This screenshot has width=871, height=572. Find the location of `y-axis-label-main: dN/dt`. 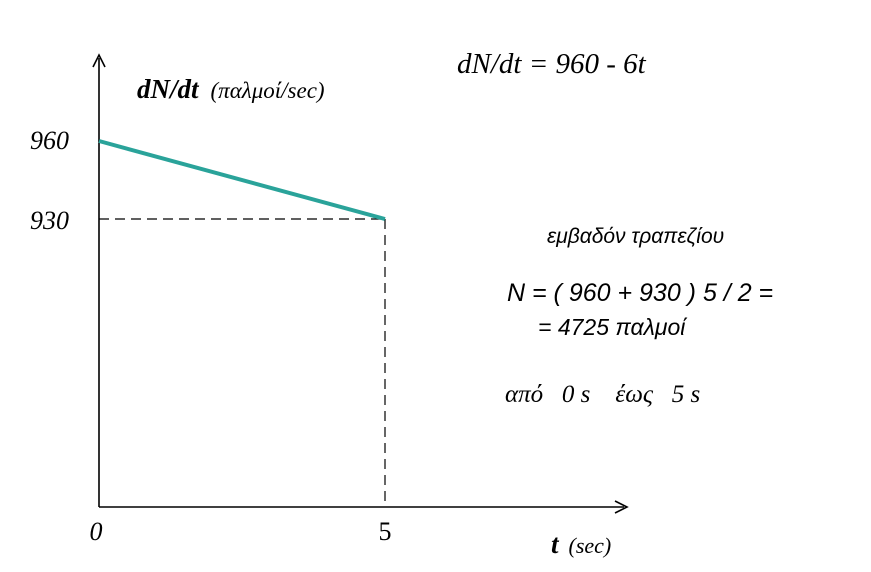

y-axis-label-main: dN/dt is located at coordinates (168, 89).